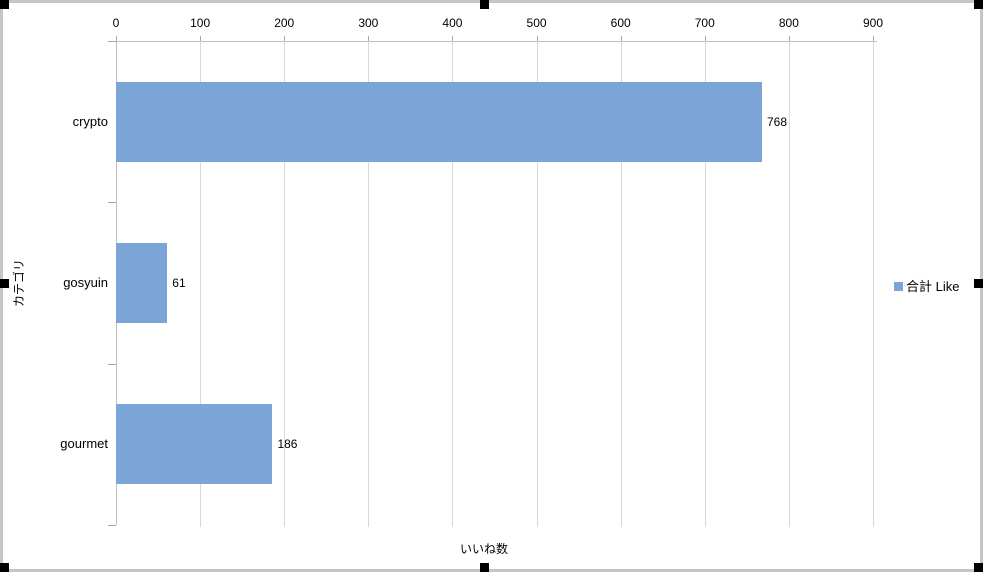 The width and height of the screenshot is (983, 572). I want to click on value-axis-tick-label: 600, so click(620, 23).